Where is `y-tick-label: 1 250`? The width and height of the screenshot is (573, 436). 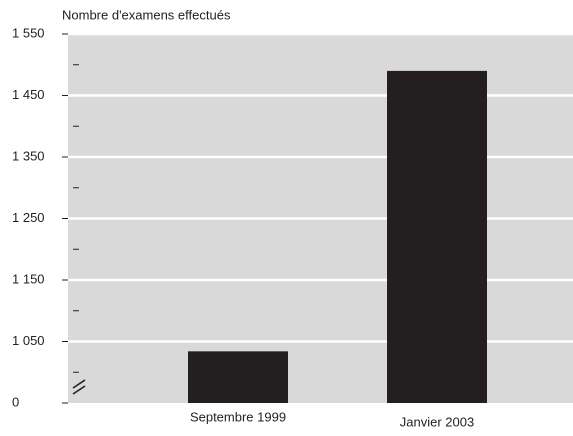 y-tick-label: 1 250 is located at coordinates (28, 217).